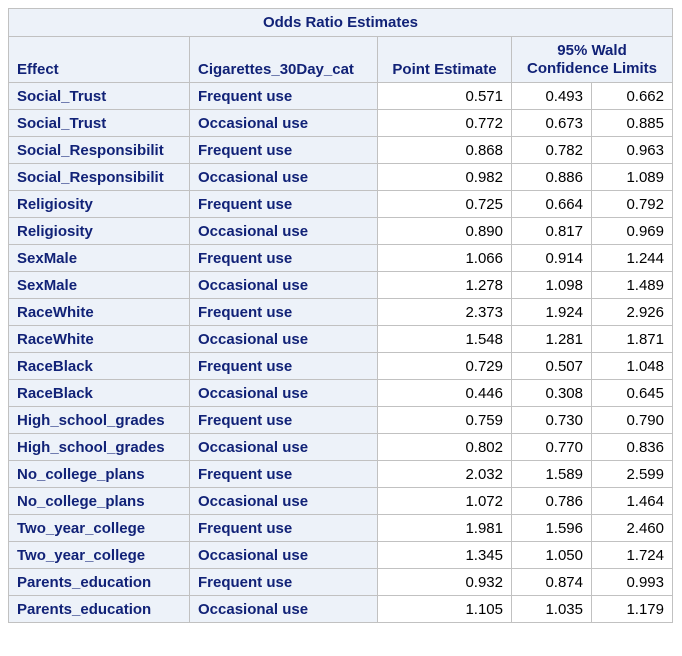 This screenshot has width=682, height=656. Describe the element at coordinates (551, 231) in the screenshot. I see `lower-limit-cell: 0.817` at that location.